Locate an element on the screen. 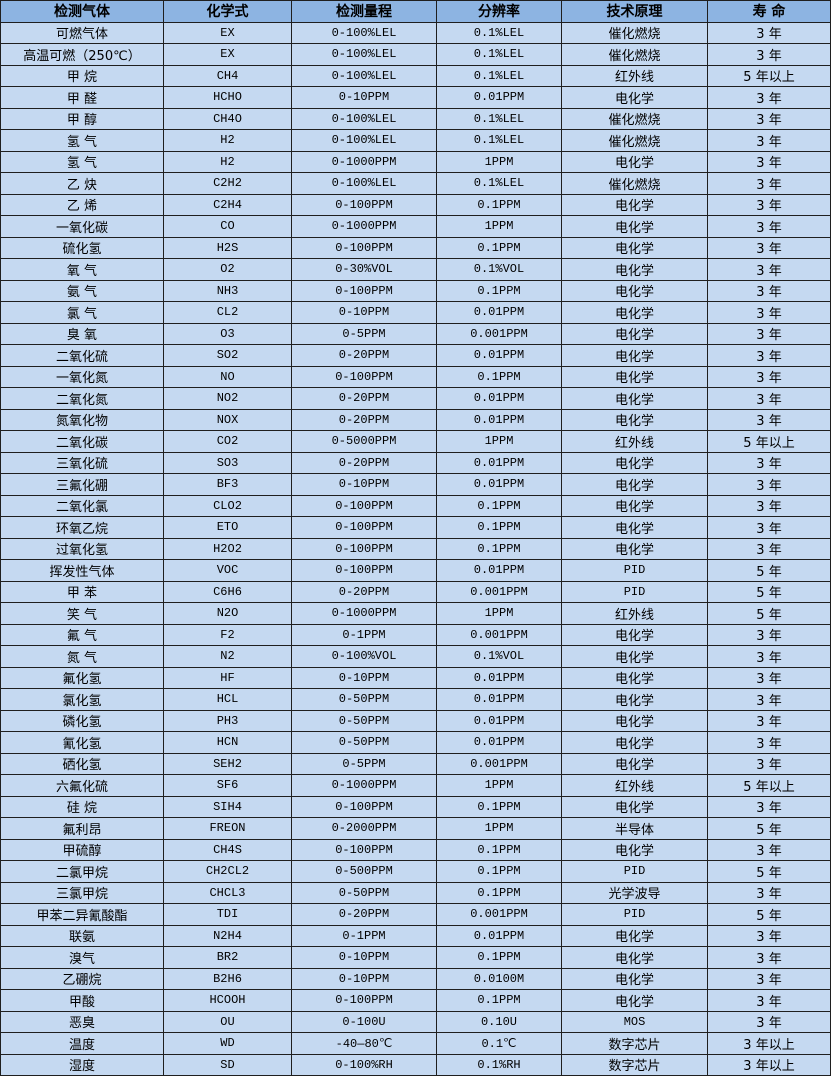  table-row: 恶臭 OU 0-100U 0.10U MOS 3 年 is located at coordinates (415, 1021).